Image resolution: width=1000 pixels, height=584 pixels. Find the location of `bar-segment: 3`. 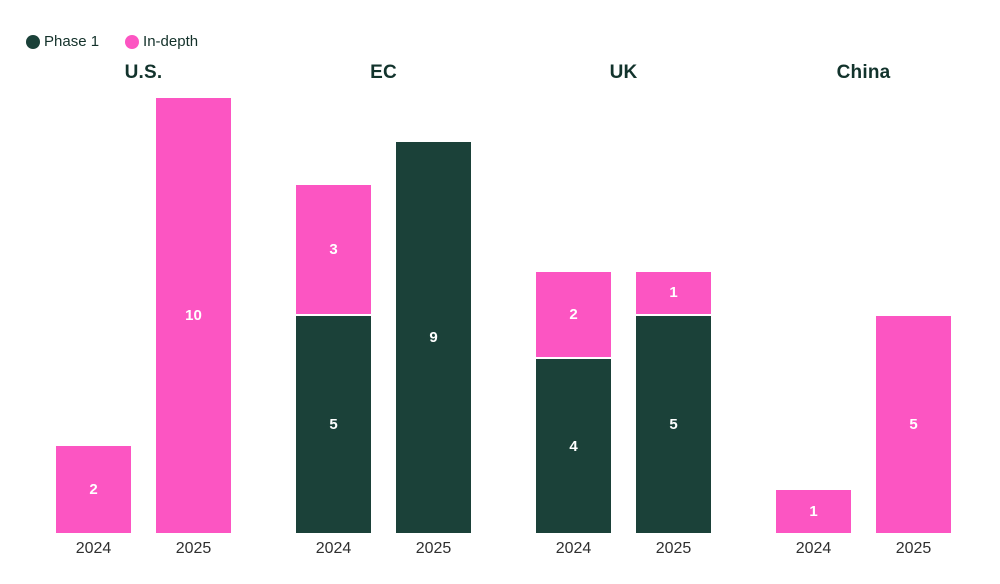

bar-segment: 3 is located at coordinates (333, 250).